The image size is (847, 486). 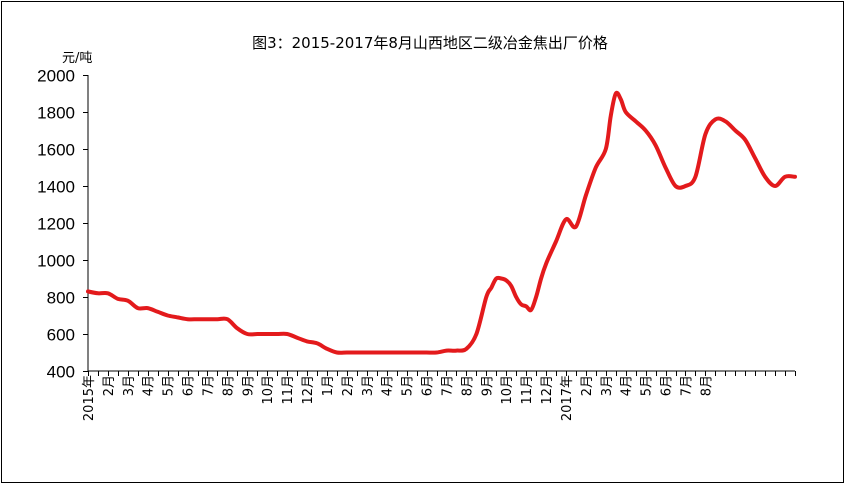 What do you see at coordinates (89, 398) in the screenshot?
I see `x-tick-label: 2015年` at bounding box center [89, 398].